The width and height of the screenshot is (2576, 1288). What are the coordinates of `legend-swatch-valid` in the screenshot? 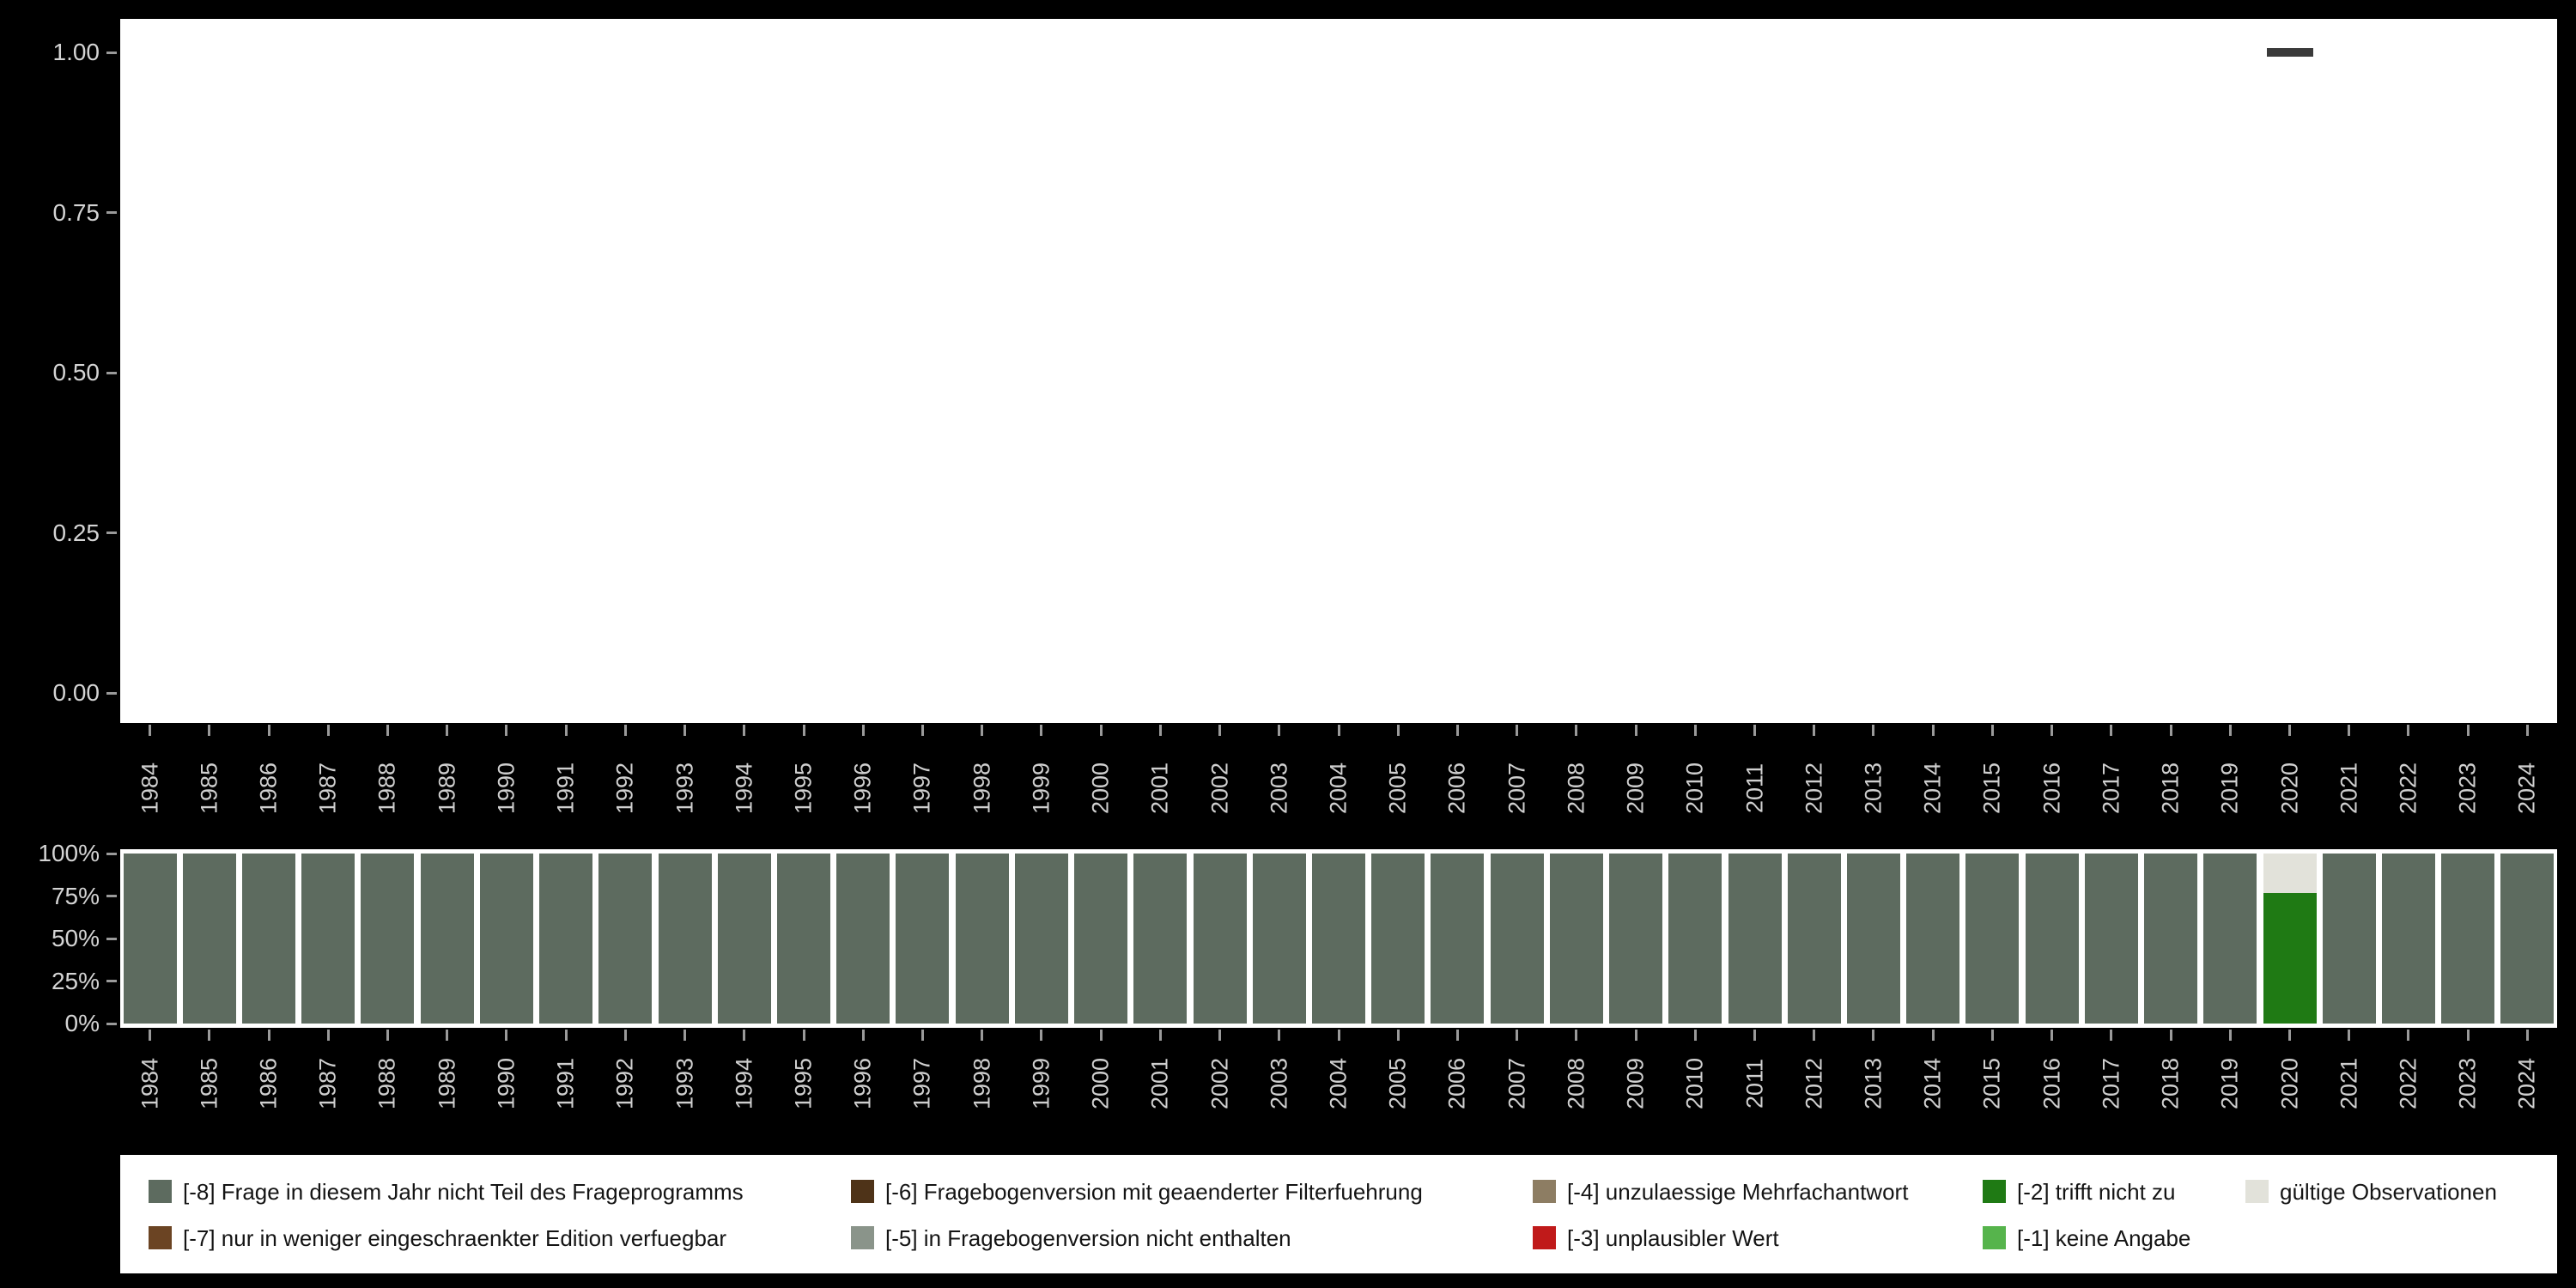 It's located at (2257, 1191).